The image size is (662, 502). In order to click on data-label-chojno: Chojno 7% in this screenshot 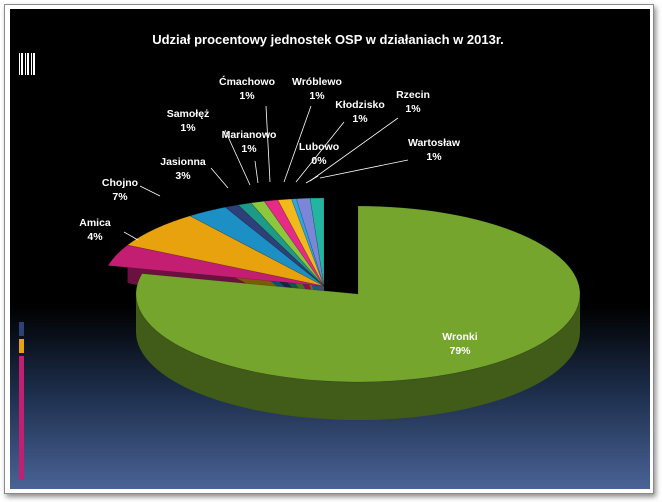, I will do `click(120, 190)`.